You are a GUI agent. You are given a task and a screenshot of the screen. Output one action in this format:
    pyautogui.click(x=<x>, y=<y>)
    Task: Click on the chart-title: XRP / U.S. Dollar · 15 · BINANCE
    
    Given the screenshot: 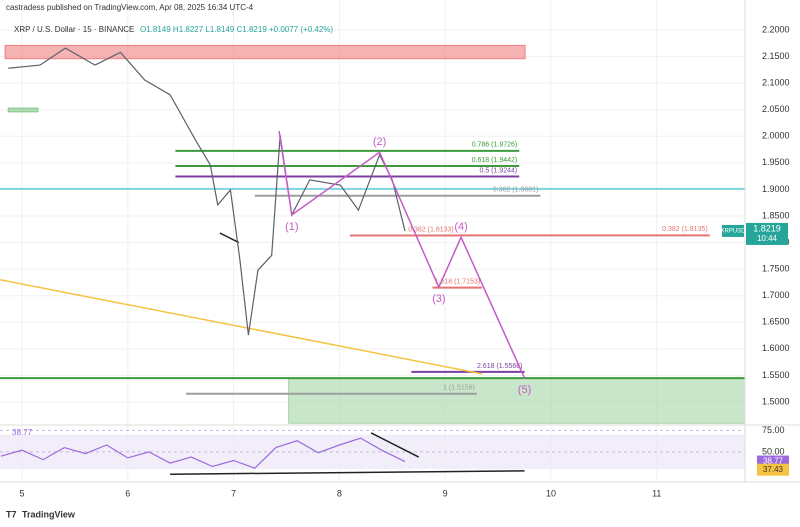 What is the action you would take?
    pyautogui.click(x=74, y=29)
    